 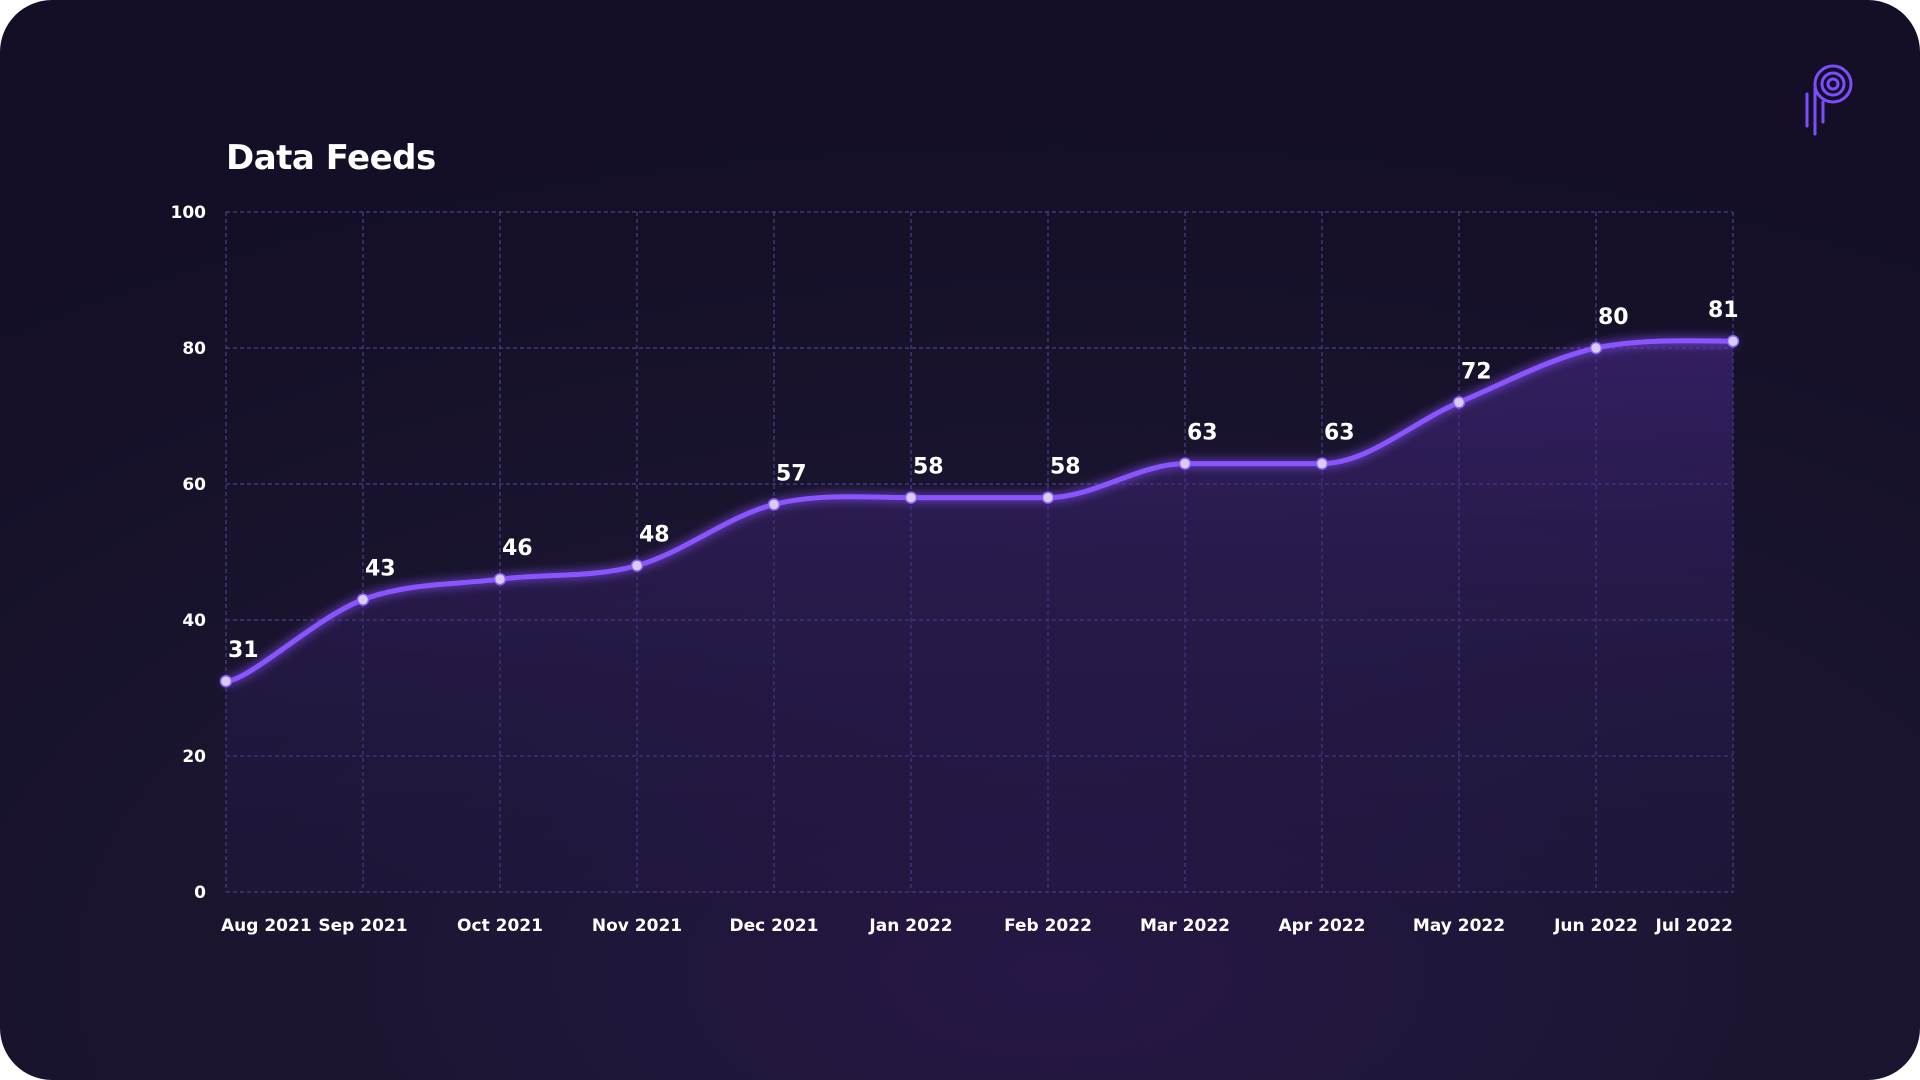 I want to click on data-label: 46, so click(x=517, y=548).